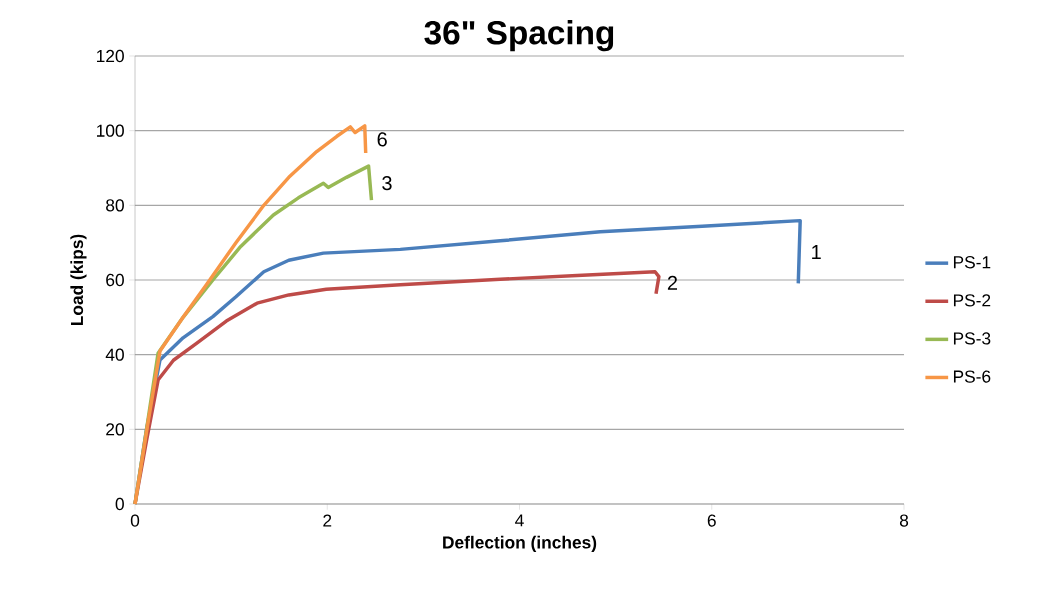 Image resolution: width=1041 pixels, height=592 pixels. Describe the element at coordinates (972, 376) in the screenshot. I see `legend-label: PS-6` at that location.